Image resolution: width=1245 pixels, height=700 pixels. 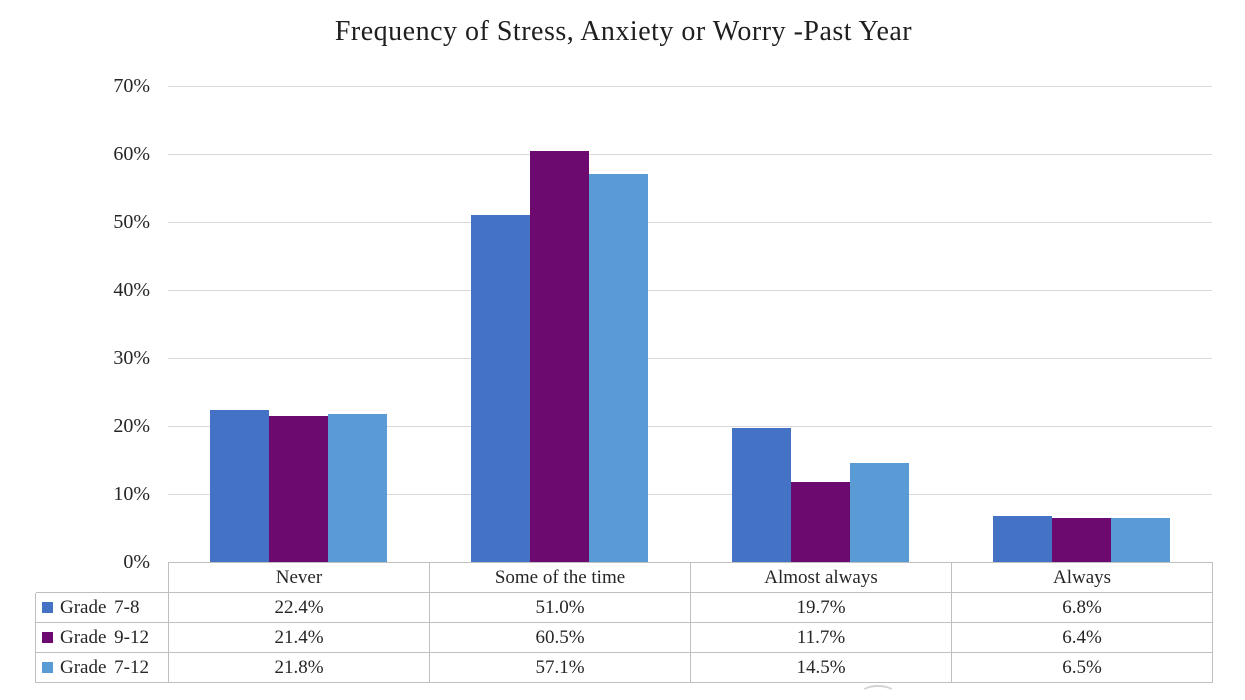 What do you see at coordinates (1082, 577) in the screenshot?
I see `category-header-always: Always` at bounding box center [1082, 577].